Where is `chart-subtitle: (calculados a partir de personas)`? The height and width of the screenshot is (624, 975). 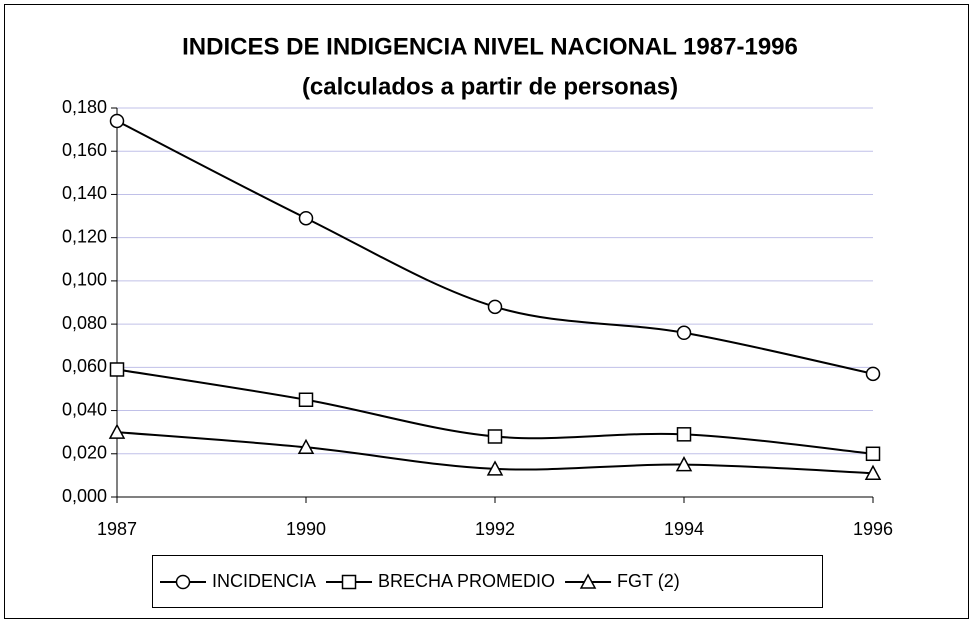 chart-subtitle: (calculados a partir de personas) is located at coordinates (490, 86).